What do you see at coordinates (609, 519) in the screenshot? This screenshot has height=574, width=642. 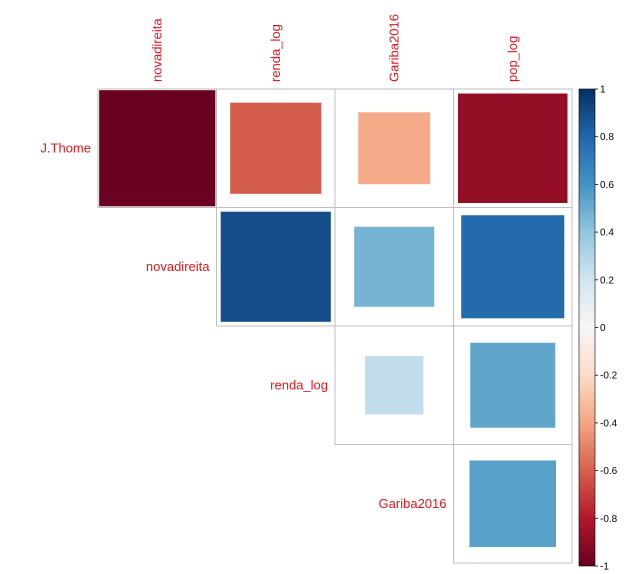 I see `colorbar-tick-label: -0.8` at bounding box center [609, 519].